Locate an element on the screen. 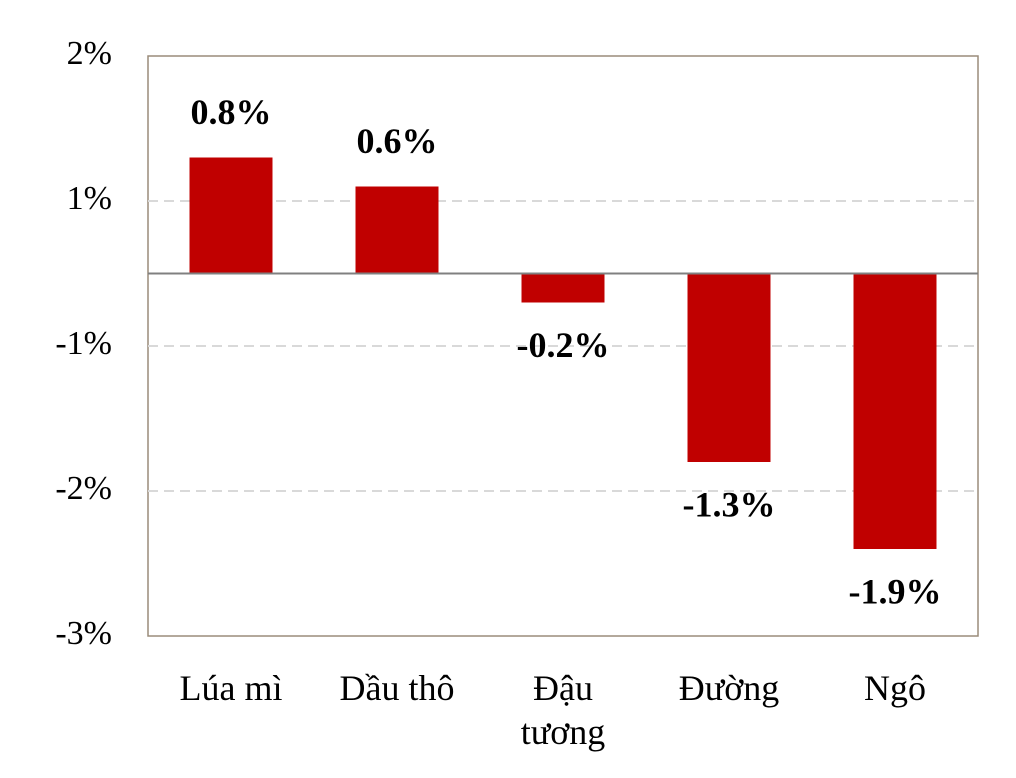 Image resolution: width=1016 pixels, height=778 pixels. data-label: 0.6% is located at coordinates (397, 141).